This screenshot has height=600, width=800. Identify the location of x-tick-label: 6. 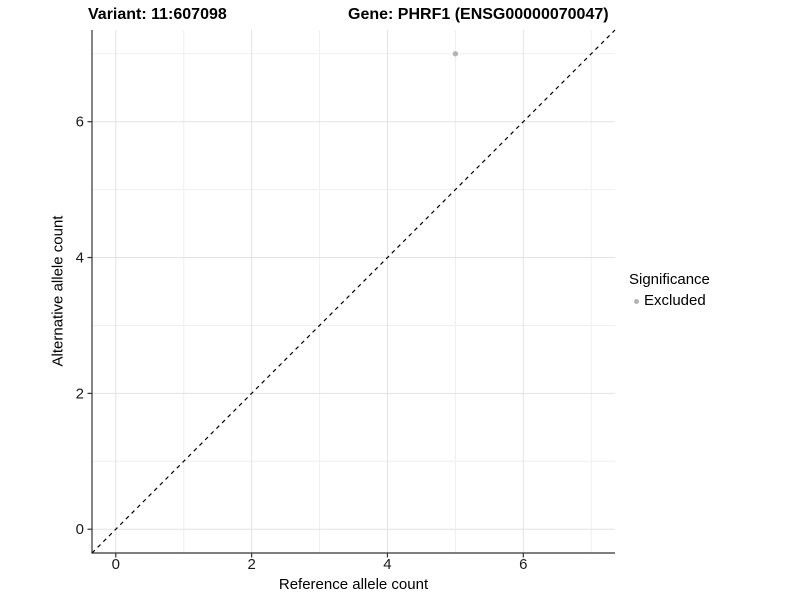
(523, 564).